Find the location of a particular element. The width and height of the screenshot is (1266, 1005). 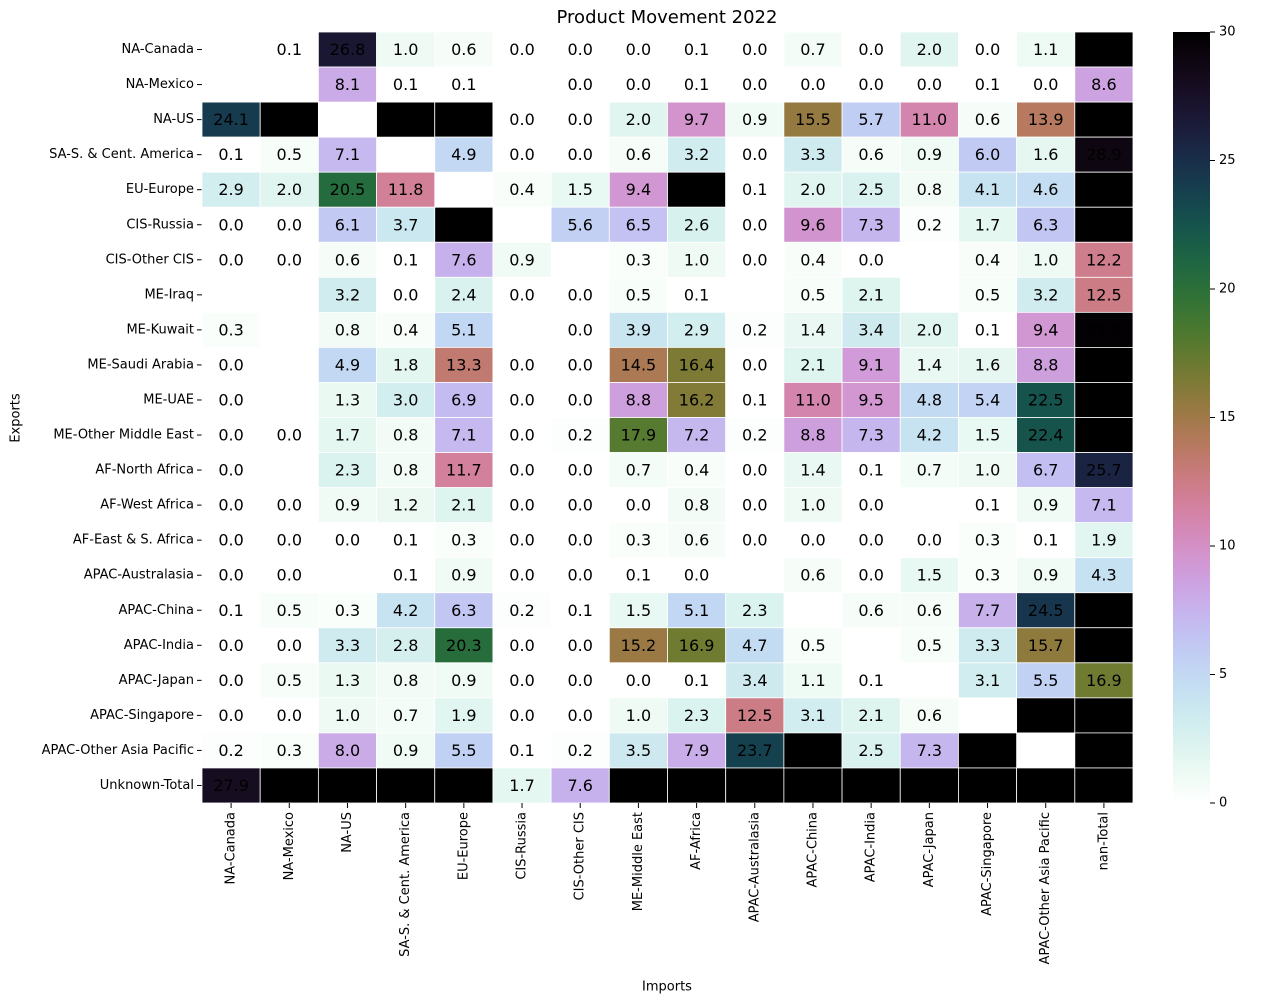

cell-label: 6.0 is located at coordinates (987, 154).